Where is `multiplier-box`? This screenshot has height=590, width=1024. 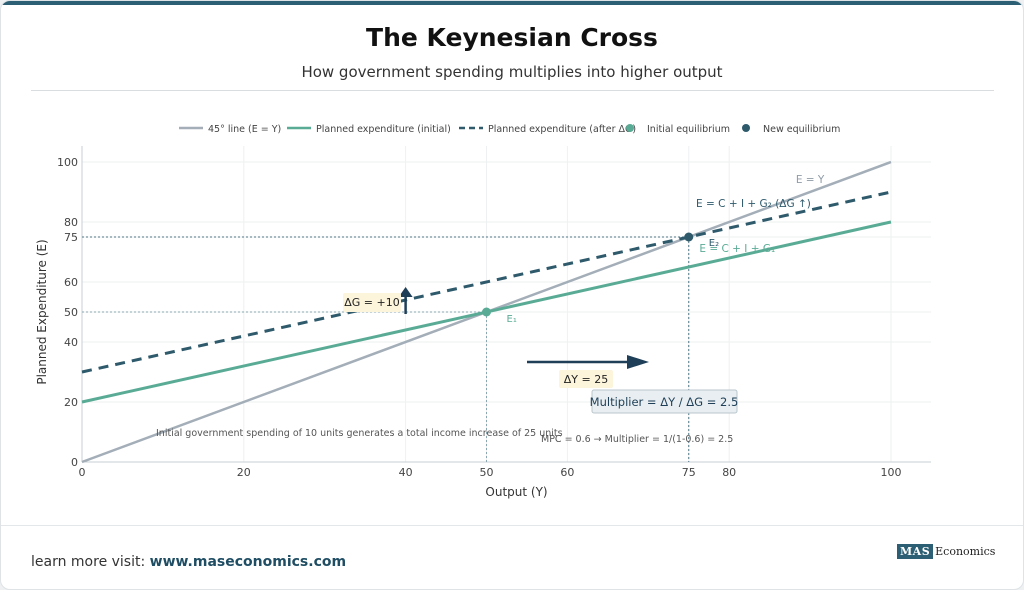
multiplier-box is located at coordinates (664, 401).